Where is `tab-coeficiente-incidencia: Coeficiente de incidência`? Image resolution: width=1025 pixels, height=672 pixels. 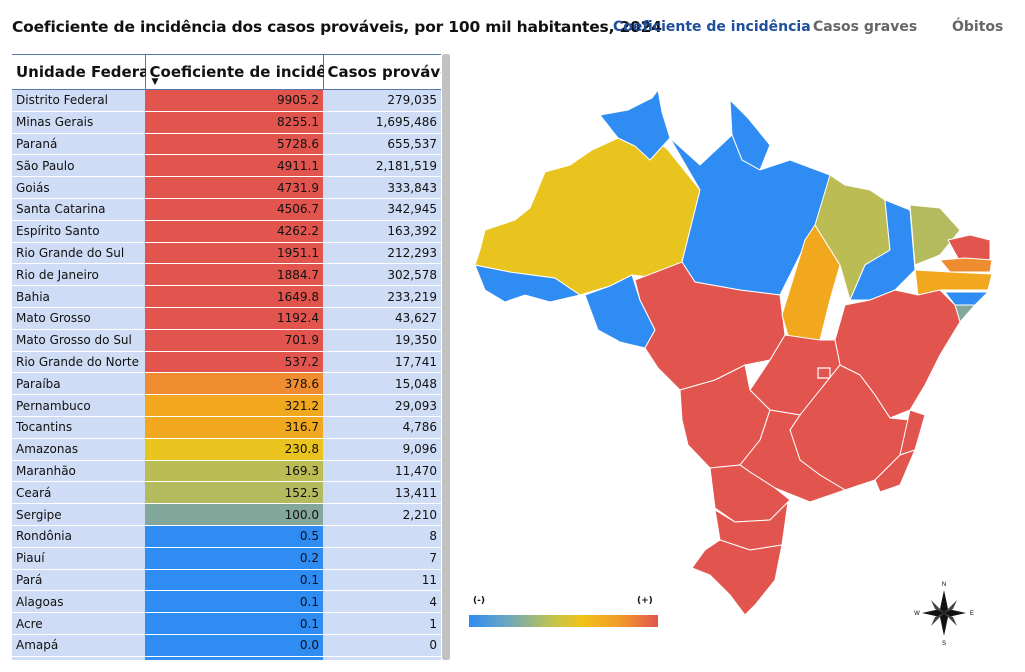 tab-coeficiente-incidencia: Coeficiente de incidência is located at coordinates (712, 27).